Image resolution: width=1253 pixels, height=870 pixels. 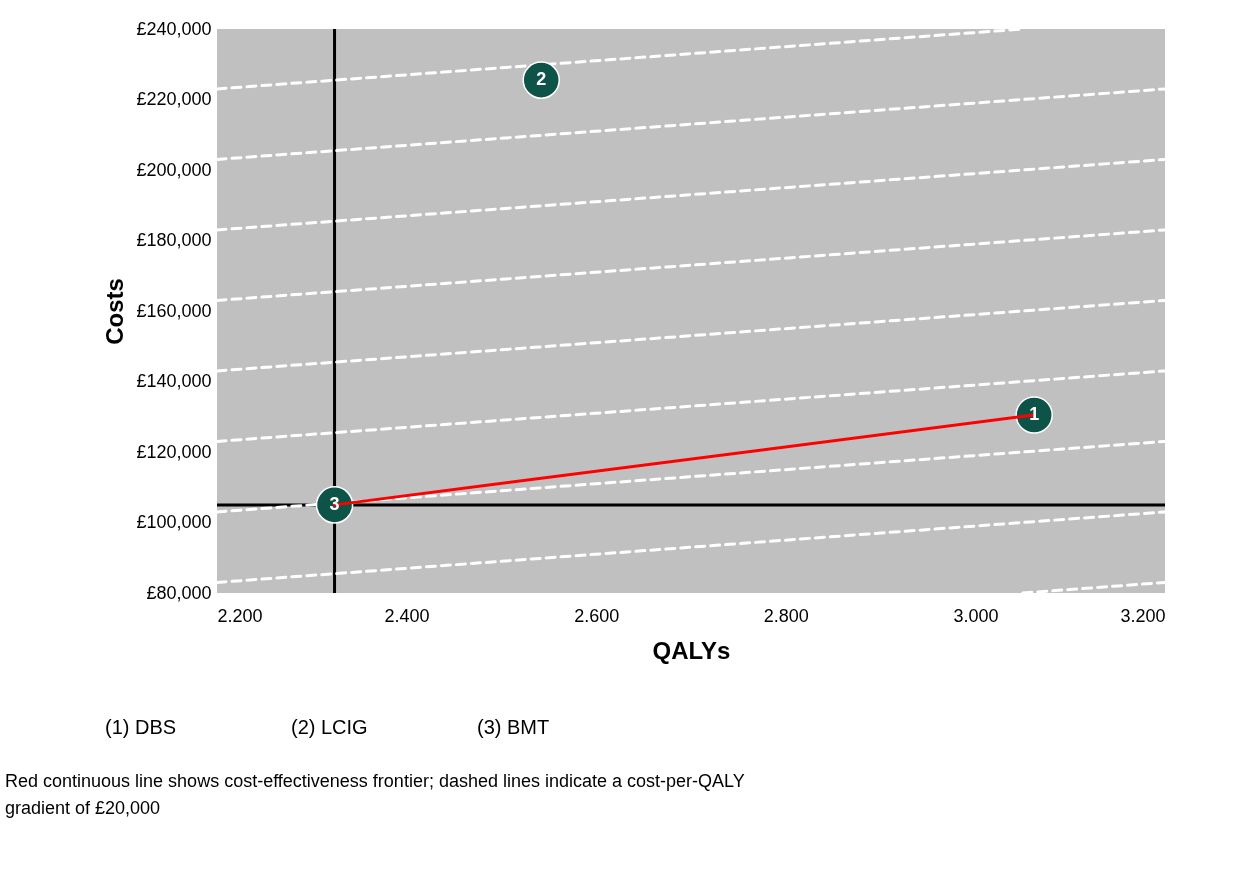 What do you see at coordinates (691, 650) in the screenshot?
I see `x-axis-title: QALYs` at bounding box center [691, 650].